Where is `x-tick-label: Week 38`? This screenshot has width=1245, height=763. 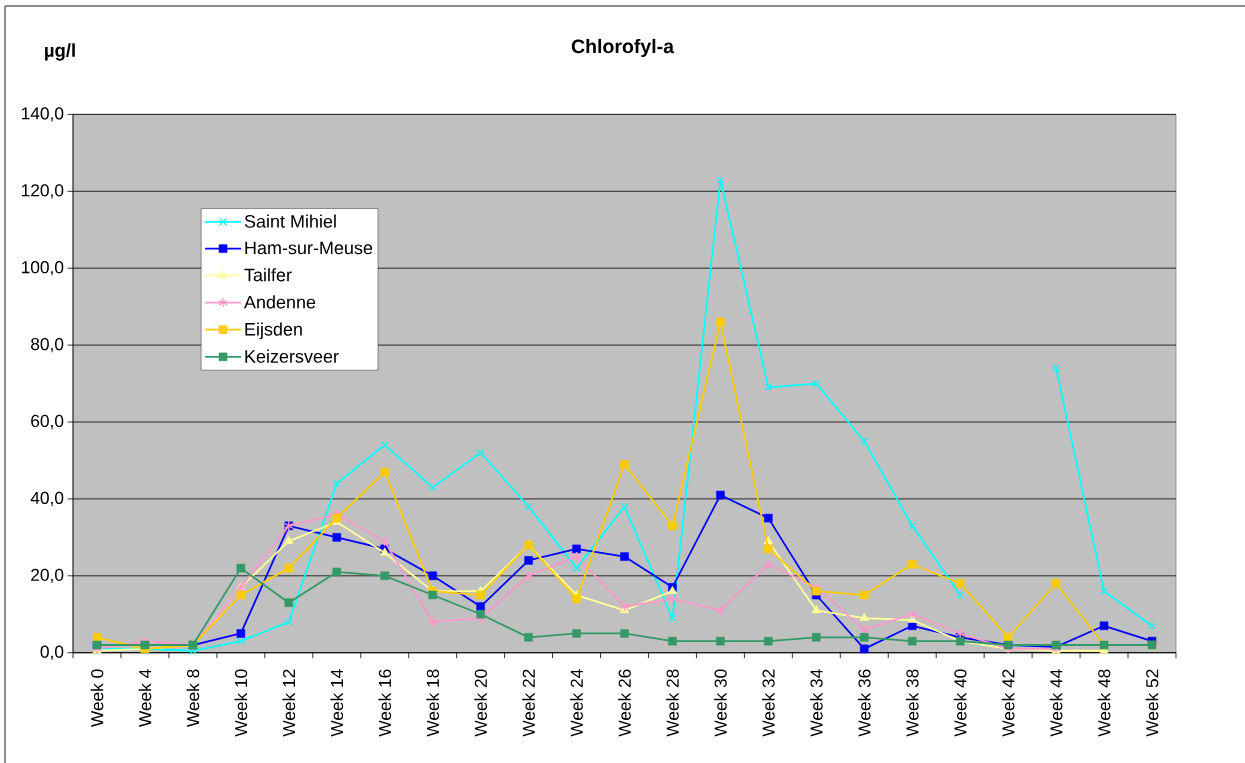
x-tick-label: Week 38 is located at coordinates (912, 703).